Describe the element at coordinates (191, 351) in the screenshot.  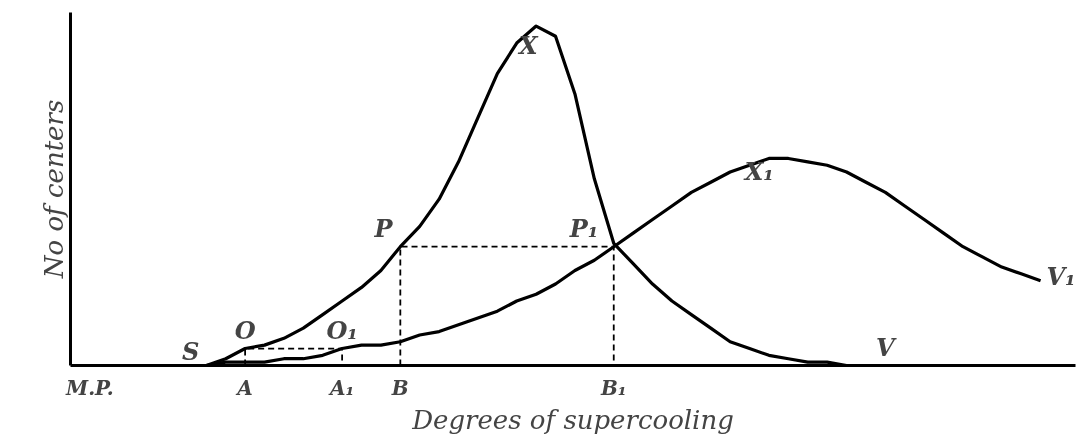
I see `annotation: S` at that location.